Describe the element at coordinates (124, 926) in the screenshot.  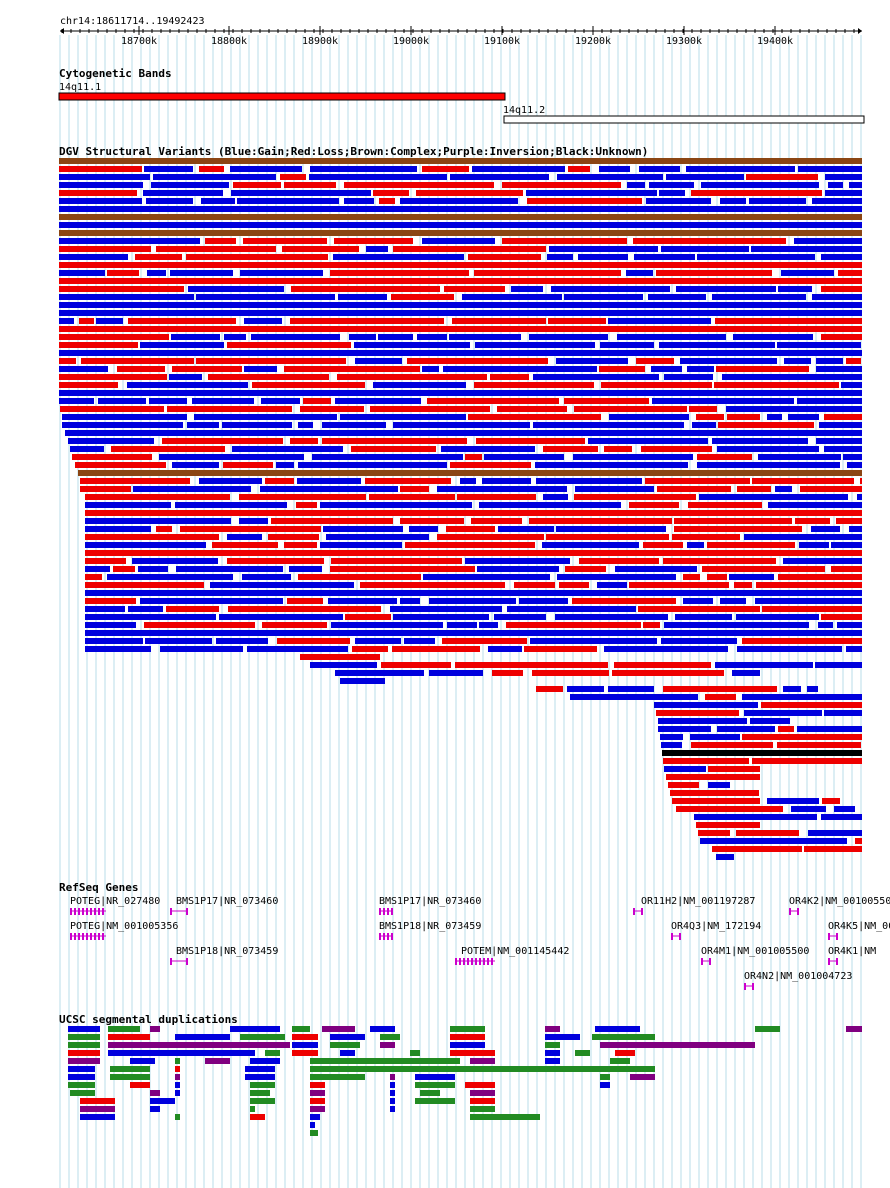
I see `gene-label-poteg-nm: POTEG|NM_001005356` at that location.